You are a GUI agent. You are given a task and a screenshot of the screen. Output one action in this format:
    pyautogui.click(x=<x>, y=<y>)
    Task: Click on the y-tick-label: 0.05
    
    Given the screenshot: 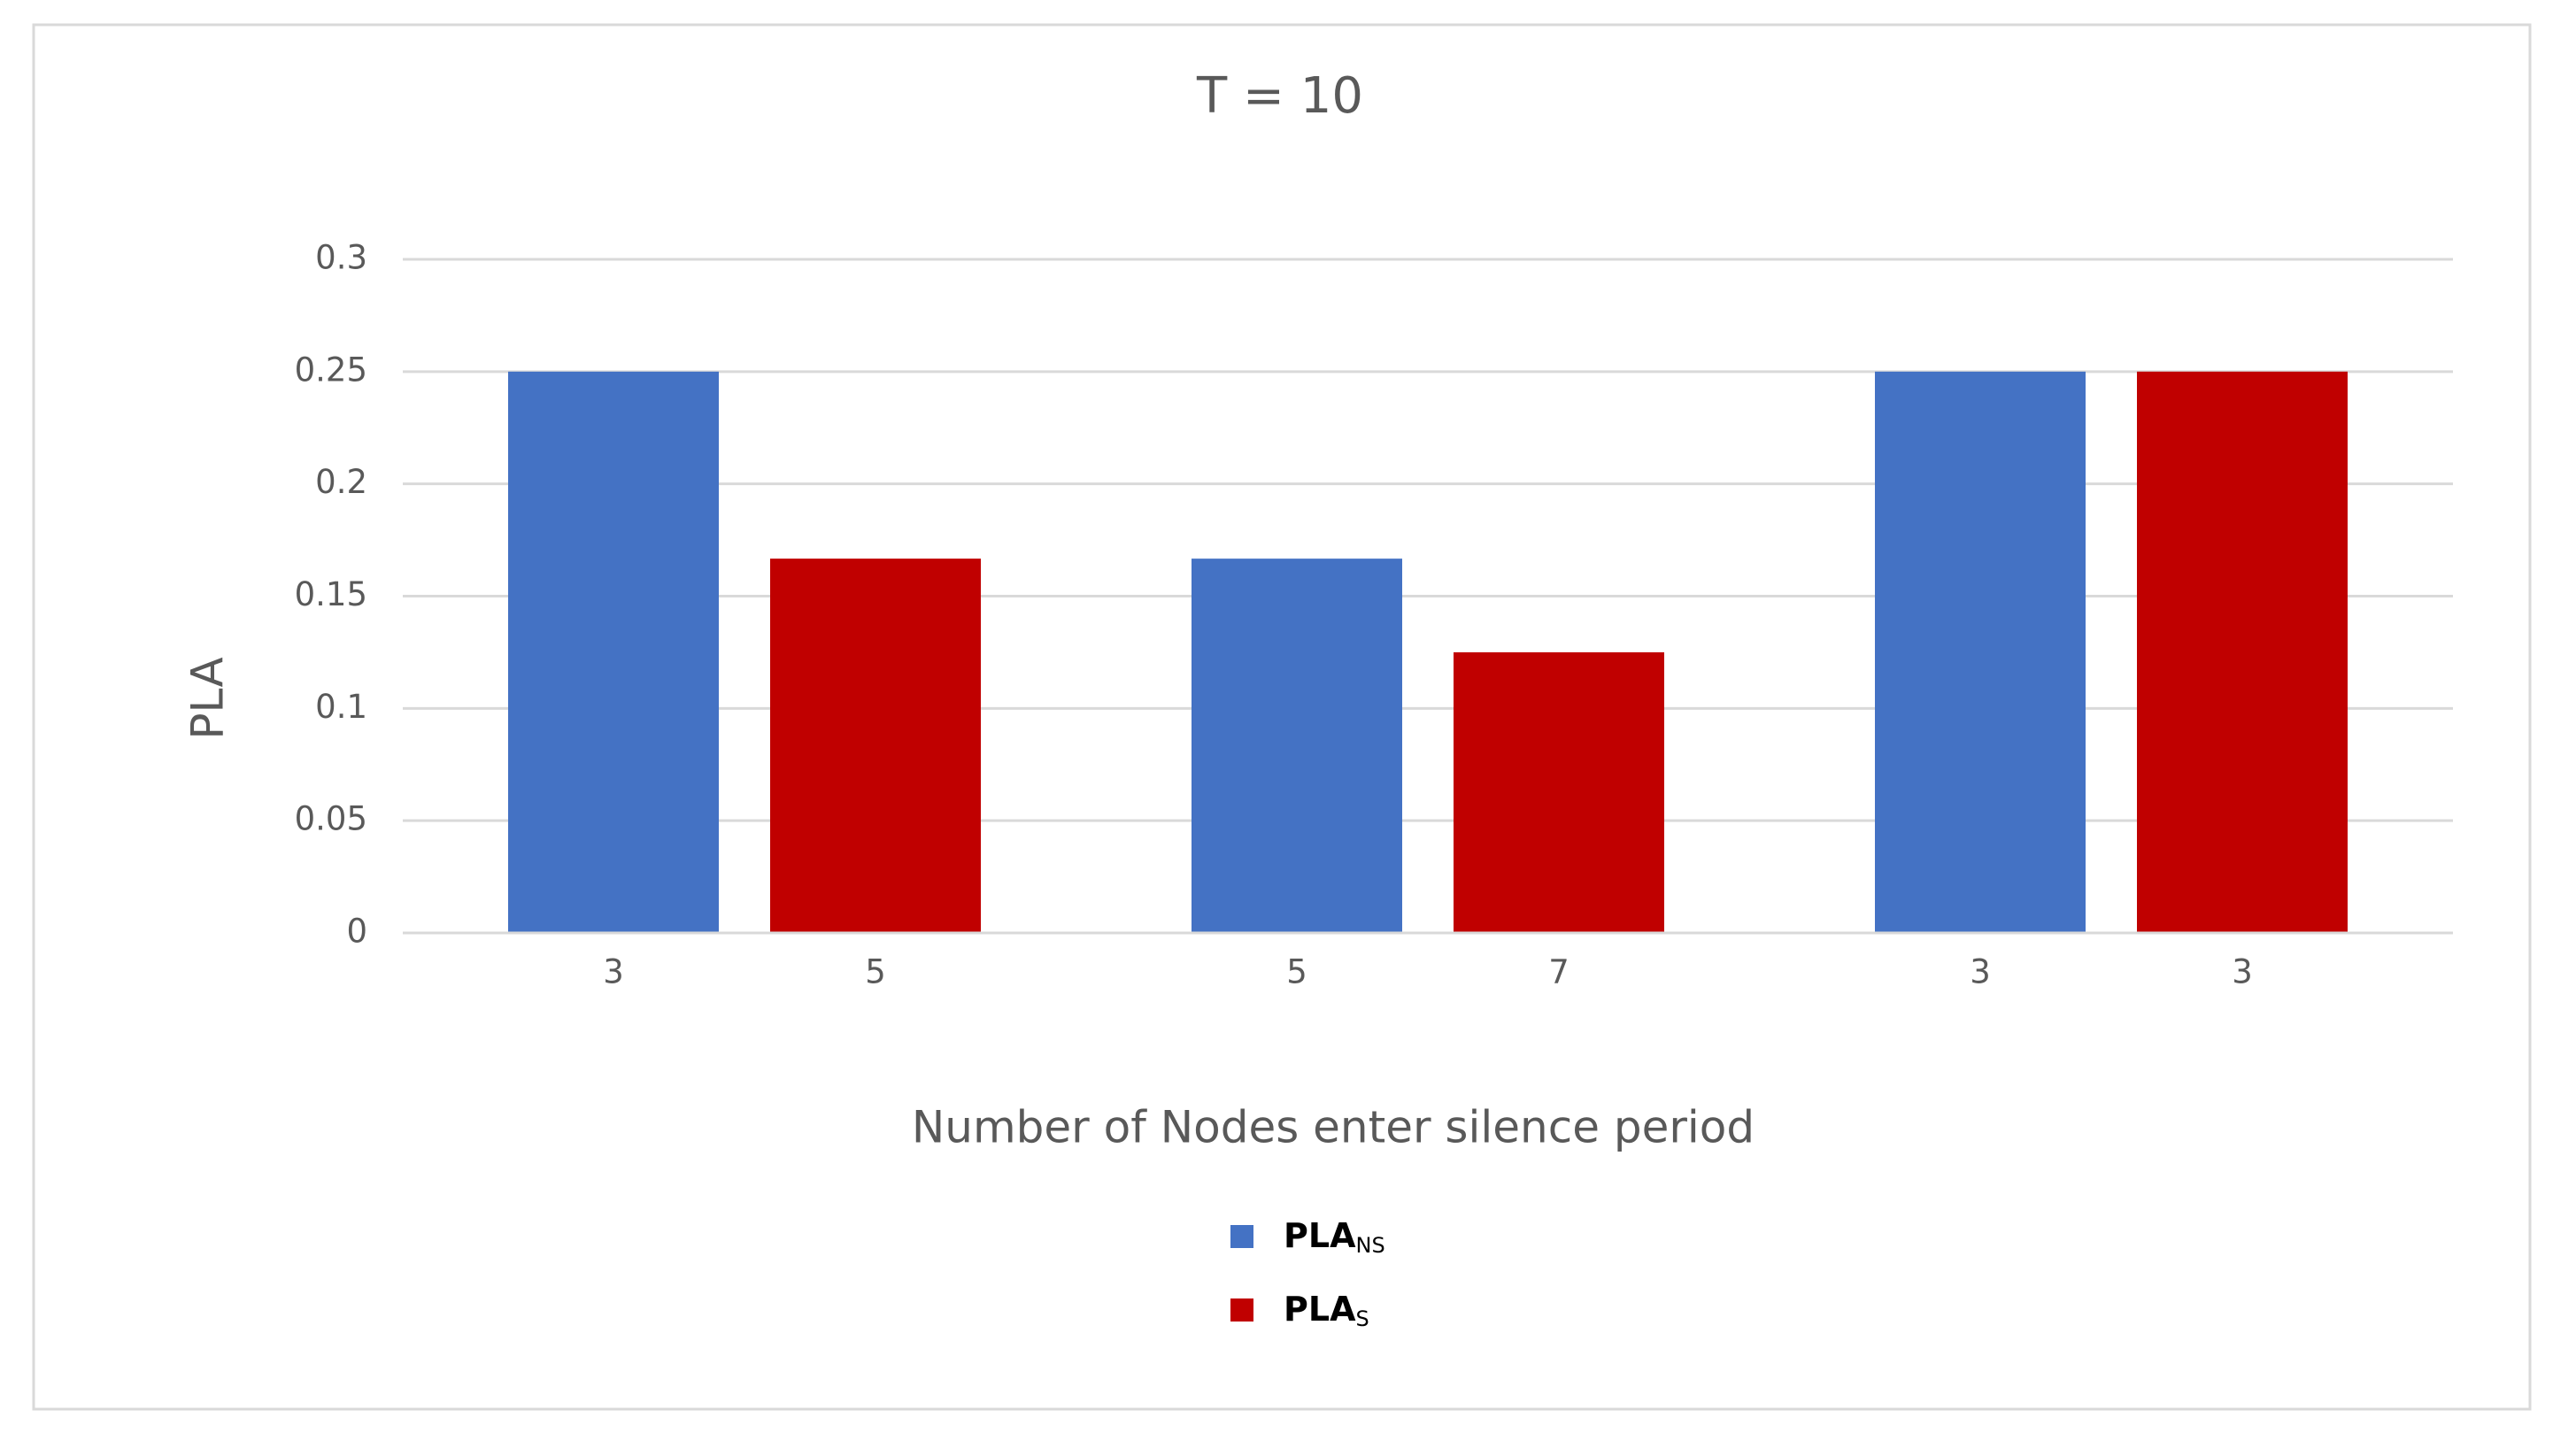 What is the action you would take?
    pyautogui.click(x=331, y=819)
    